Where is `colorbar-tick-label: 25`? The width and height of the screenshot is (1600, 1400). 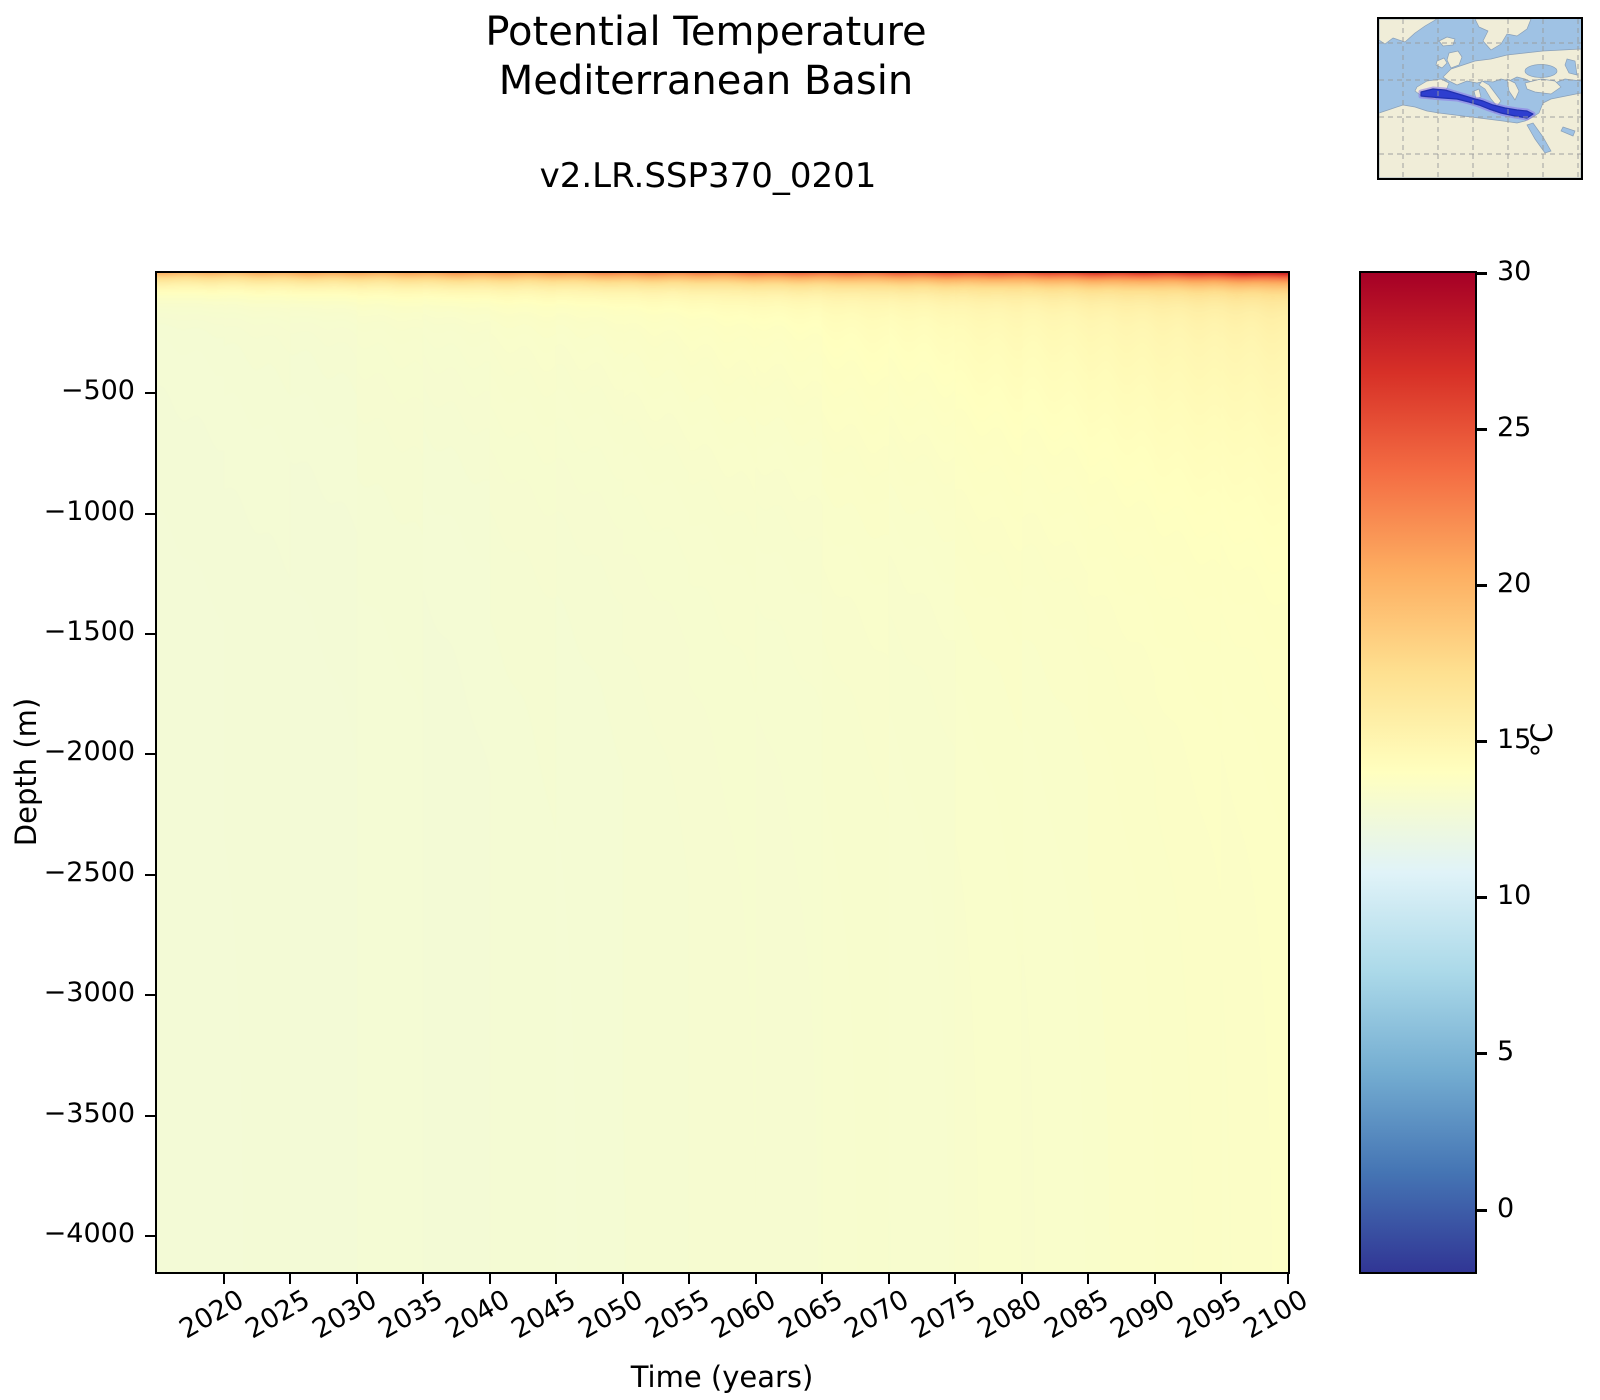
colorbar-tick-label: 25 is located at coordinates (1514, 428).